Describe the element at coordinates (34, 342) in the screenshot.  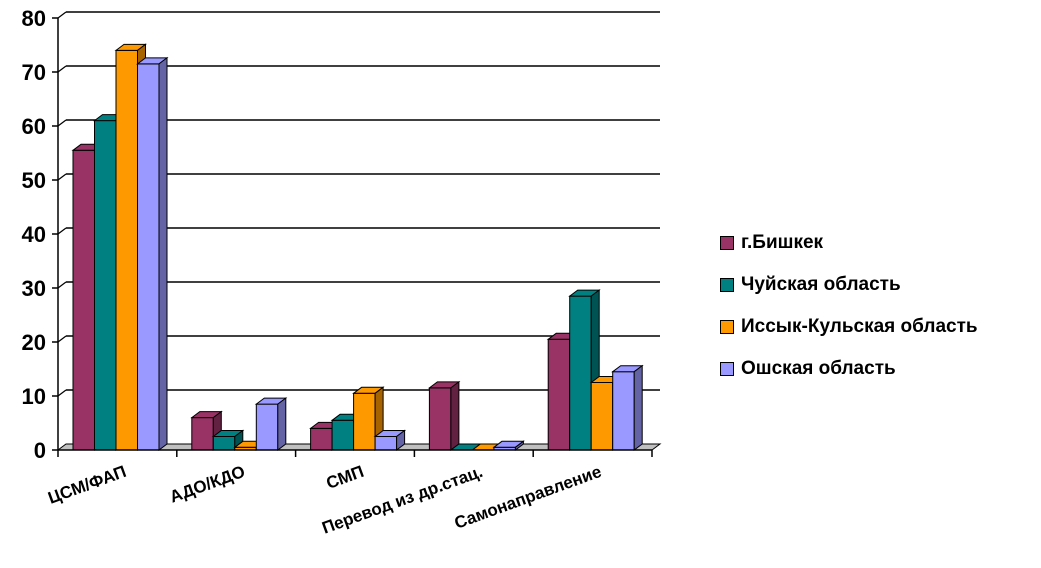
I see `y-tick-label: 20` at that location.